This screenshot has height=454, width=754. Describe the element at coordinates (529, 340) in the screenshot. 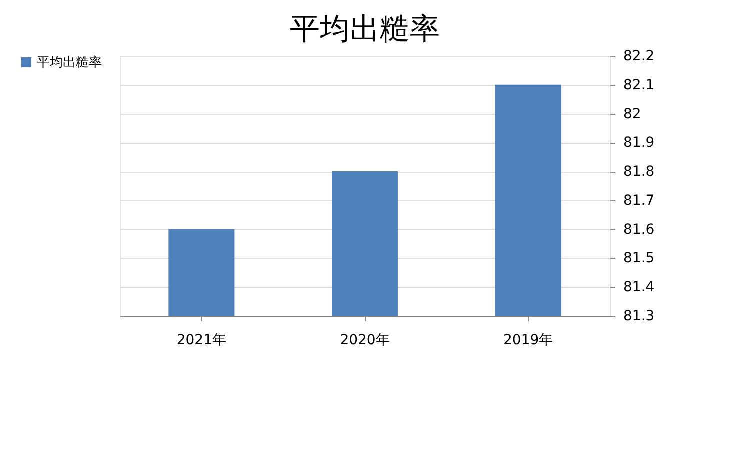

I see `x-tick-label: 2019年` at that location.